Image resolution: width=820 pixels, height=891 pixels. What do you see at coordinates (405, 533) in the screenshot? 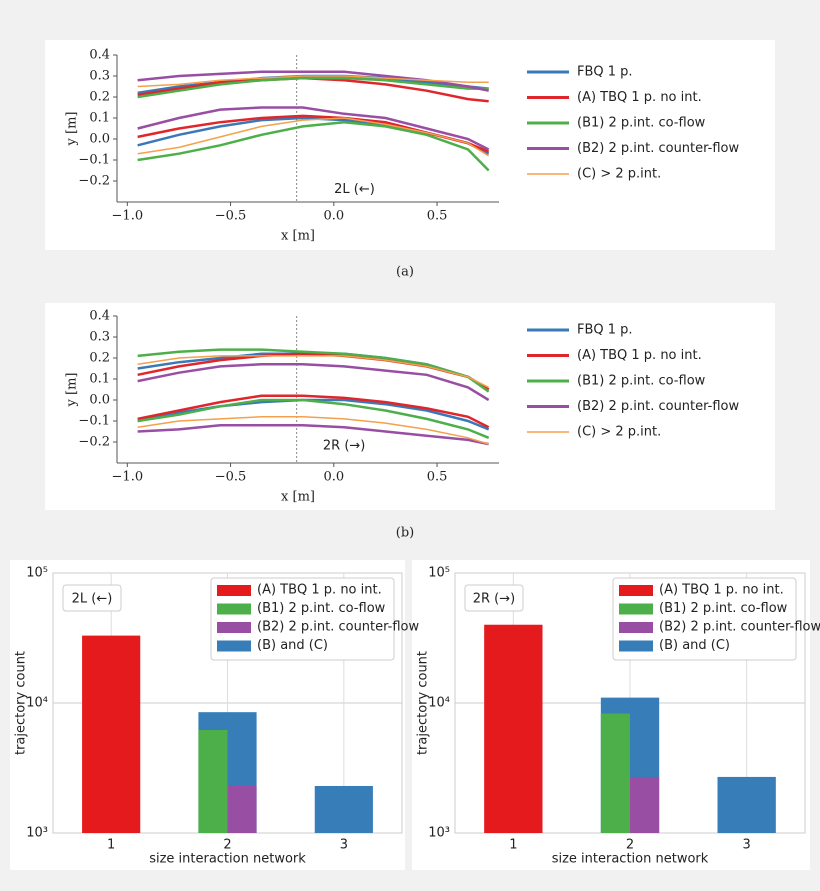
I see `caption: (b)` at bounding box center [405, 533].